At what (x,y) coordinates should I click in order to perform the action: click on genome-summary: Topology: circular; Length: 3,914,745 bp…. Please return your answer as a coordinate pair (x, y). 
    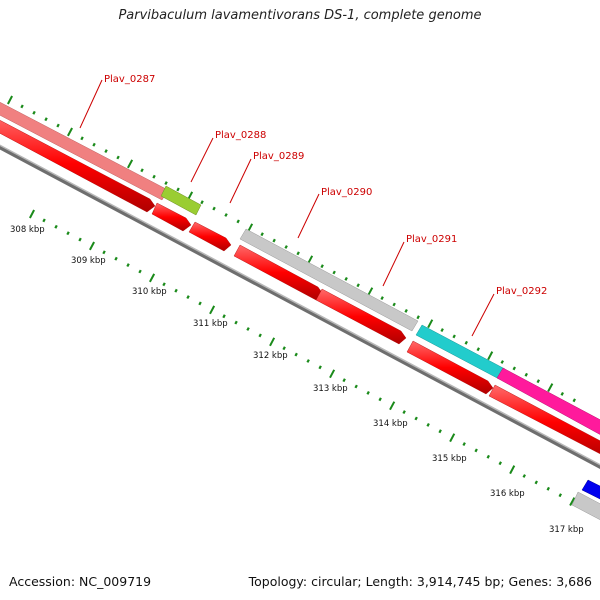
    Looking at the image, I should click on (420, 581).